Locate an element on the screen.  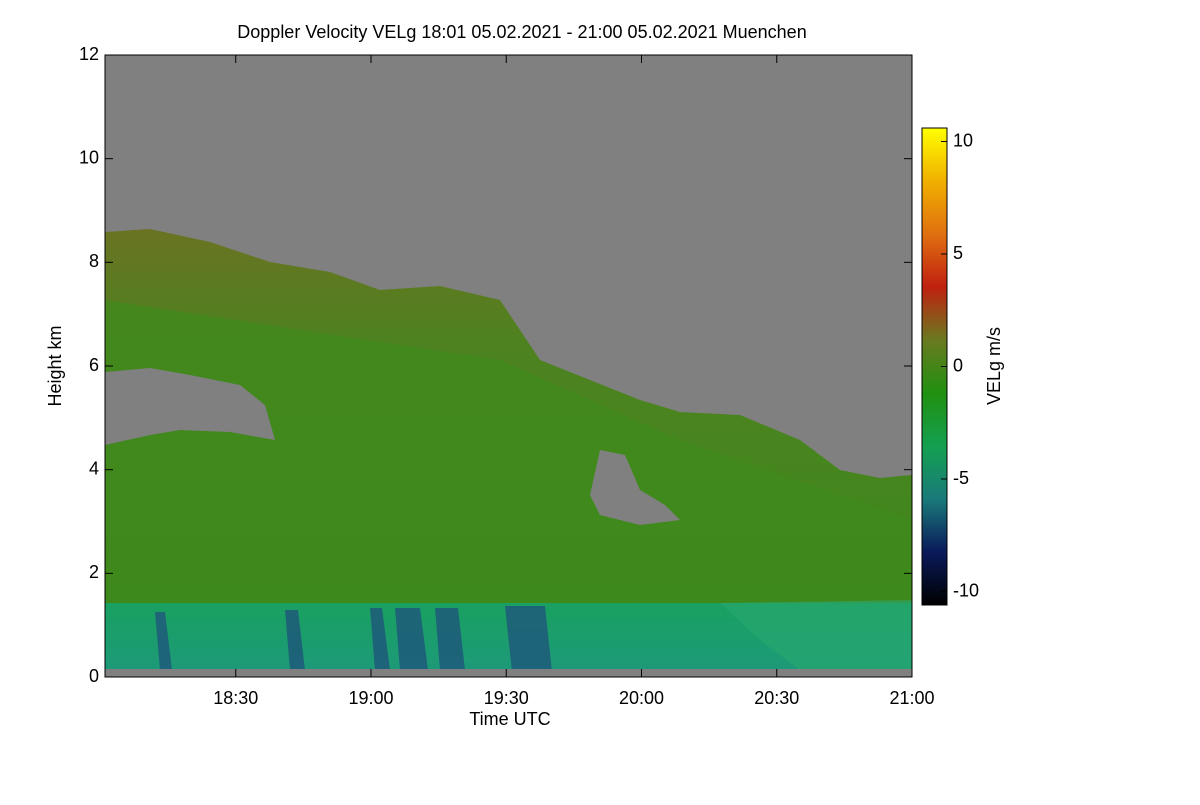
x-tick-label: 21:00 is located at coordinates (911, 698).